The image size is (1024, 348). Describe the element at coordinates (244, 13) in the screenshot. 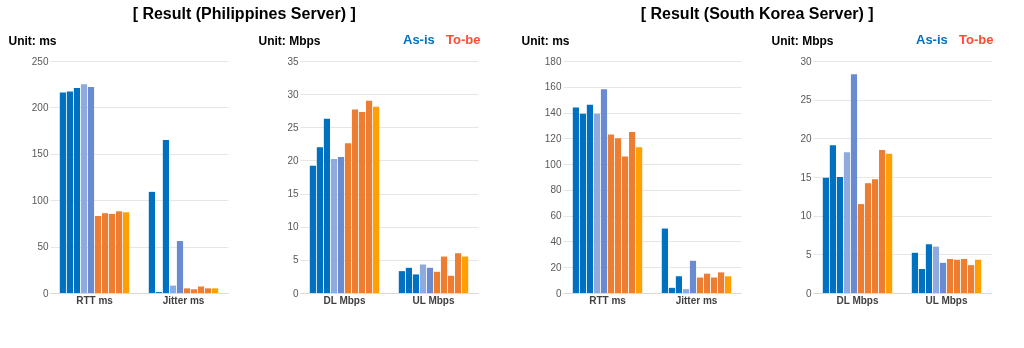

I see `chart-title: [ Result (Philippines Server) ]` at that location.